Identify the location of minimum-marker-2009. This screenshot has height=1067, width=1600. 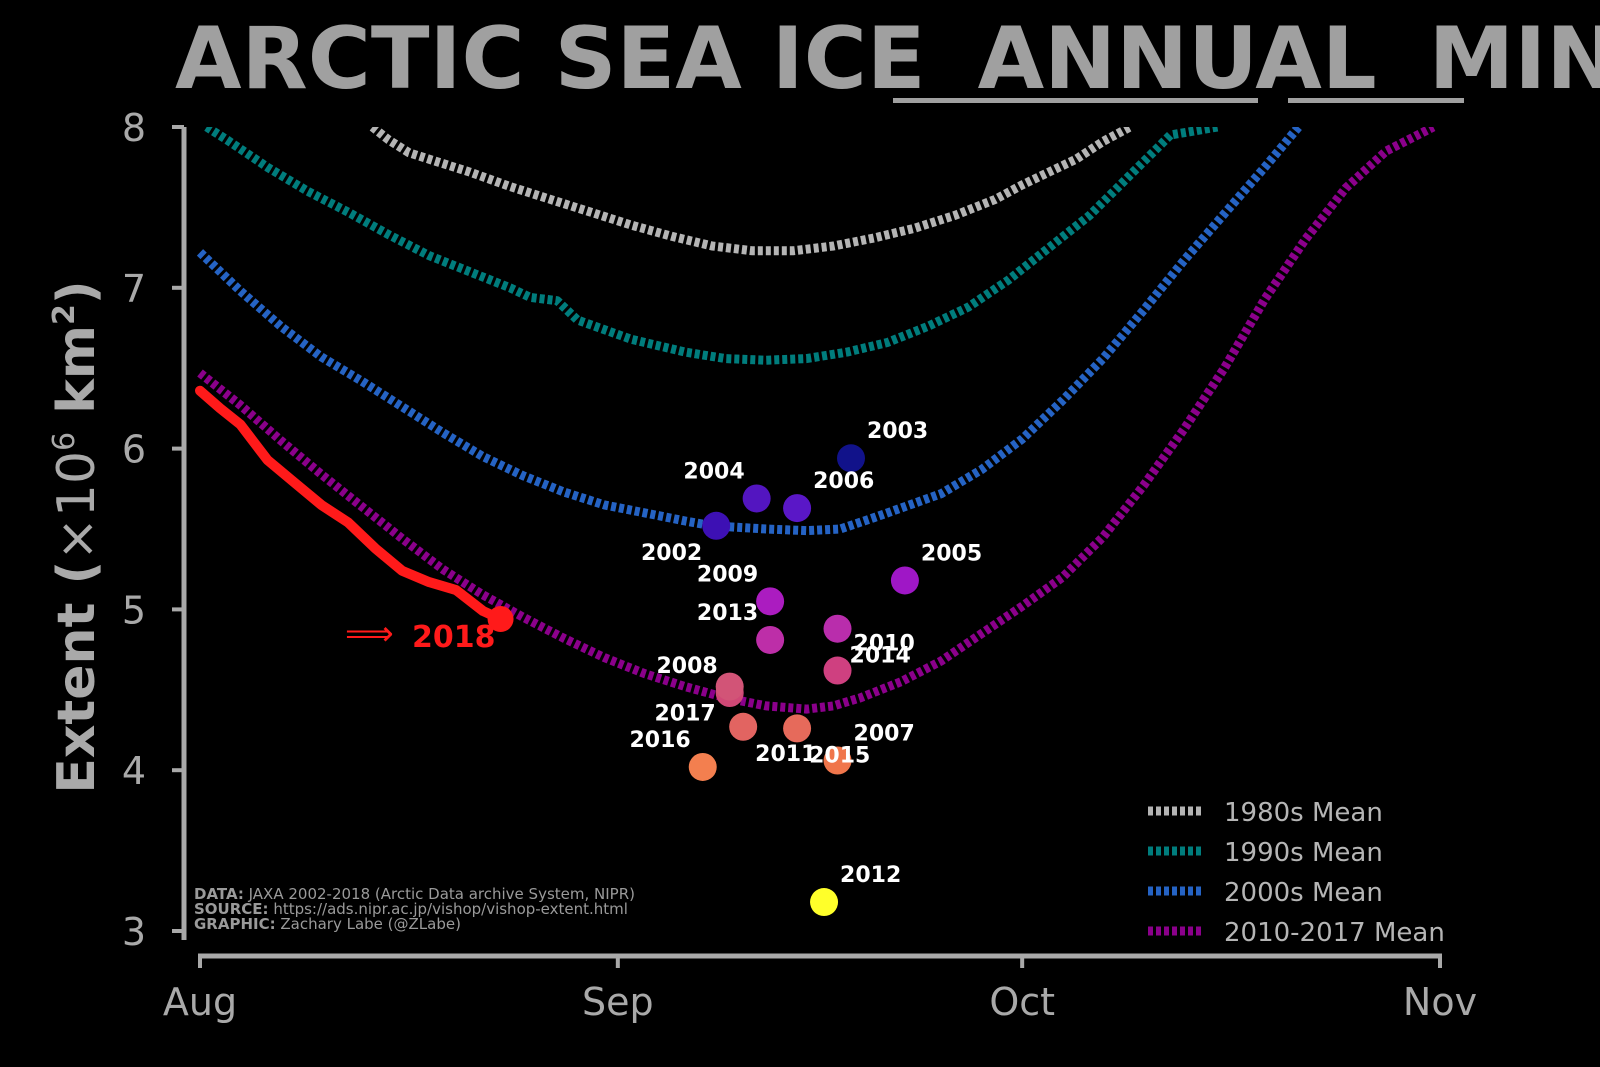
(770, 601).